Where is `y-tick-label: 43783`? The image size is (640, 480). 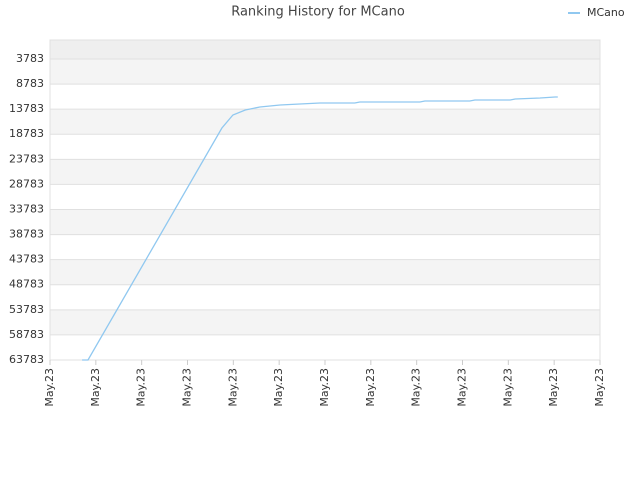
y-tick-label: 43783 is located at coordinates (26, 259).